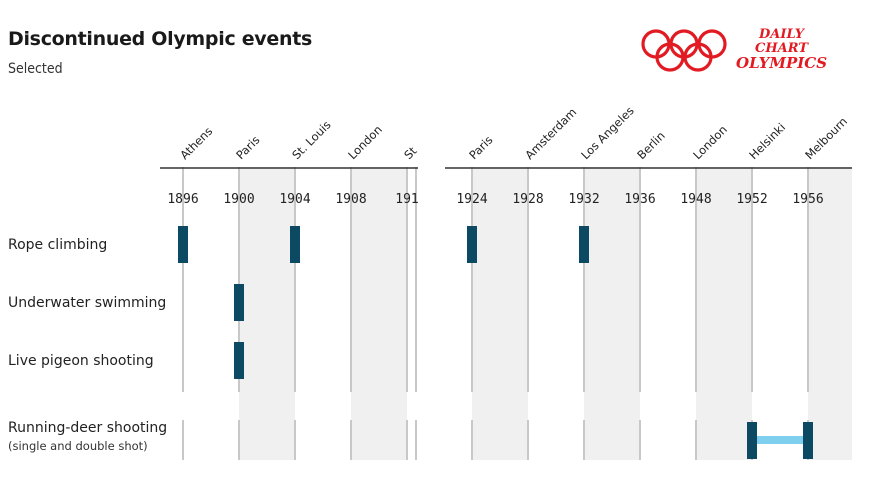 Image resolution: width=879 pixels, height=494 pixels. I want to click on year-tick-label: 1936, so click(639, 199).